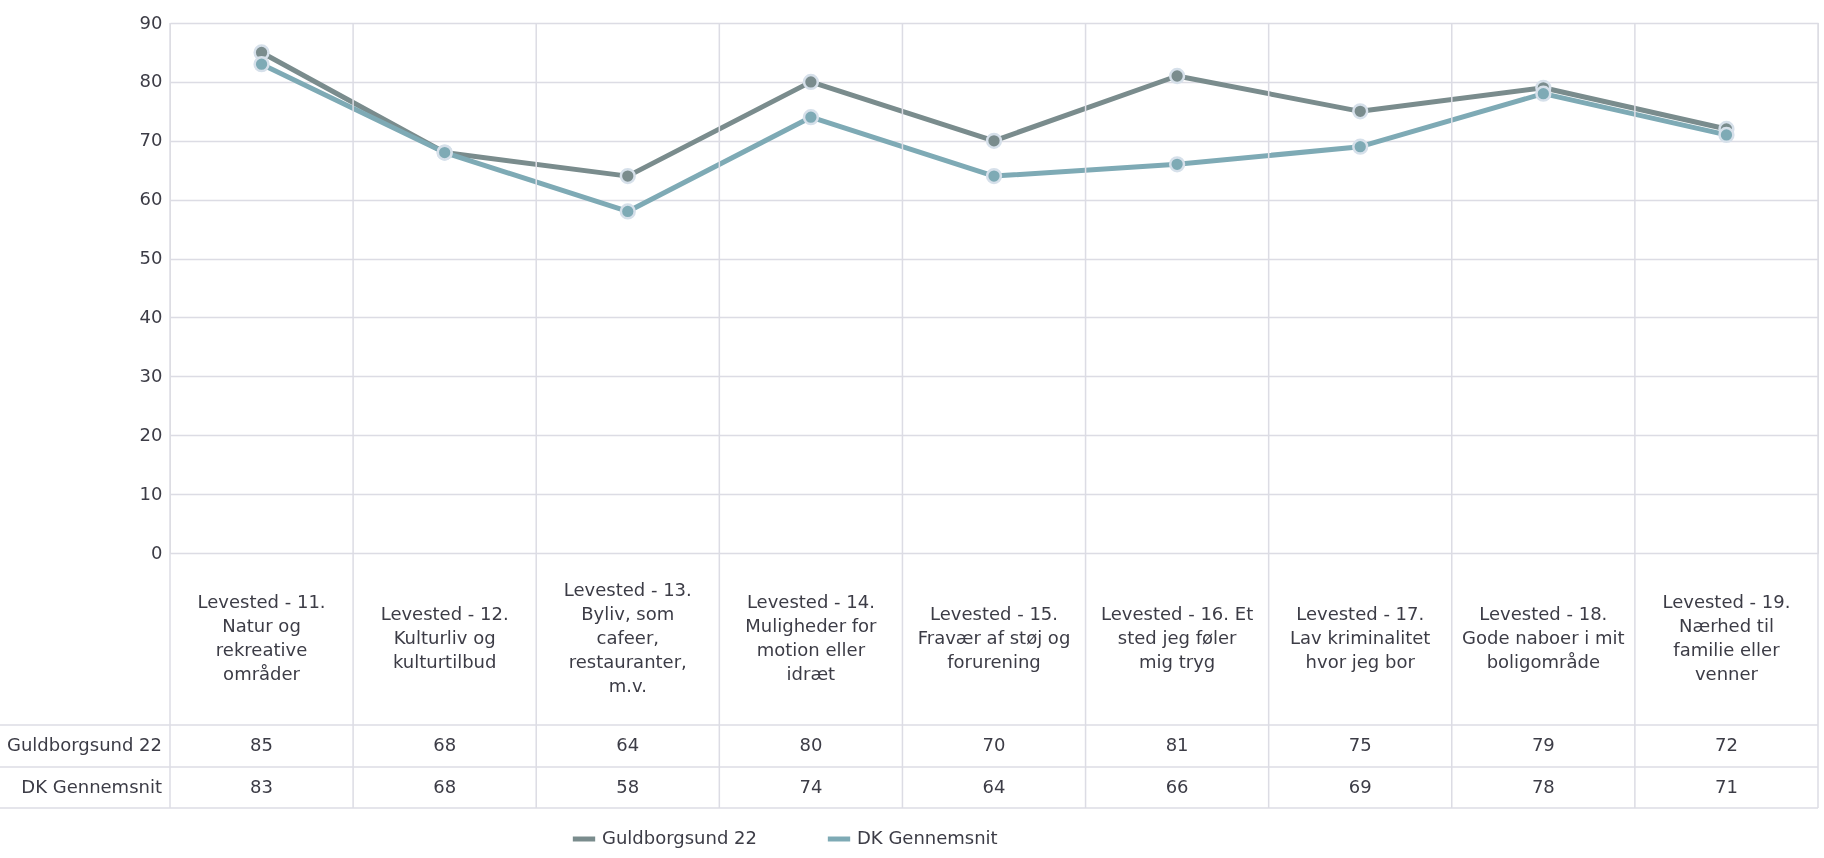 The height and width of the screenshot is (858, 1824). I want to click on x-tick-label: Levested - 19. Nærhed til familie eller venner, so click(1726, 637).